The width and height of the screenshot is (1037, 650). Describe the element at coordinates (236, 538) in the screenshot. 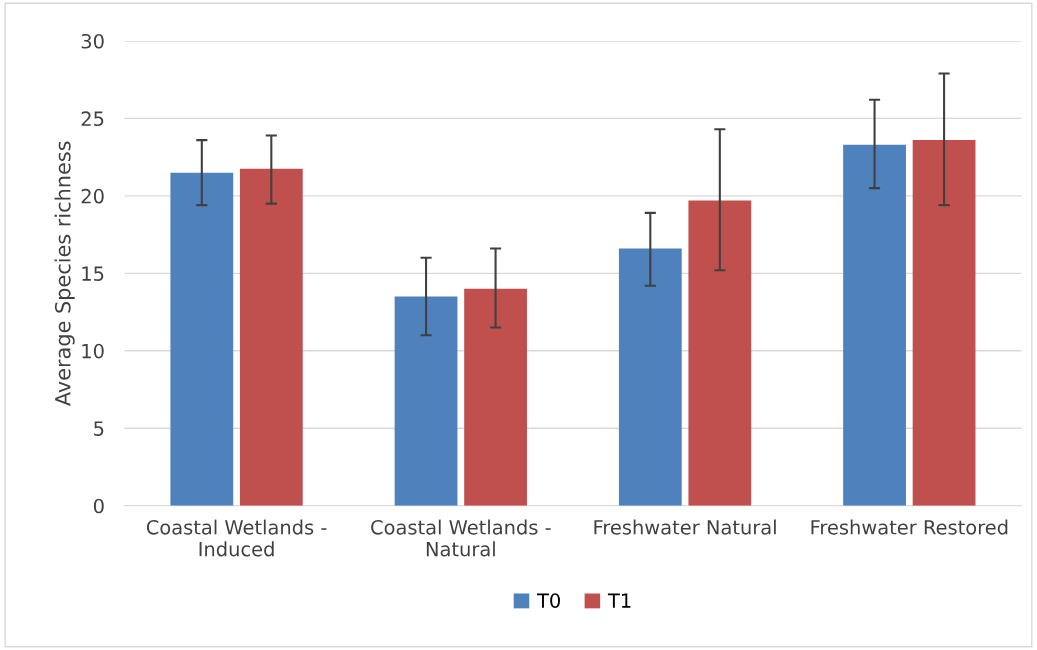

I see `x-tick-label: Coastal Wetlands - Induced` at that location.